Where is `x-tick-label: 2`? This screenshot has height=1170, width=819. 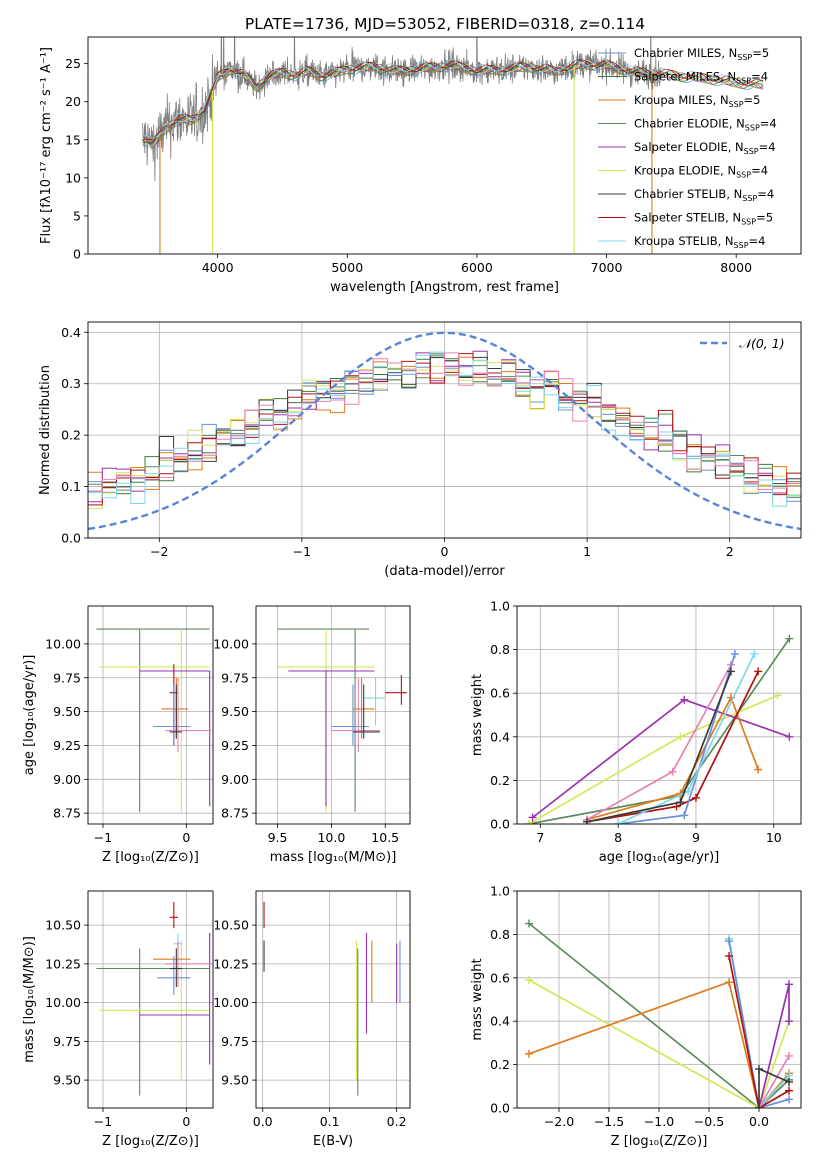 x-tick-label: 2 is located at coordinates (730, 551).